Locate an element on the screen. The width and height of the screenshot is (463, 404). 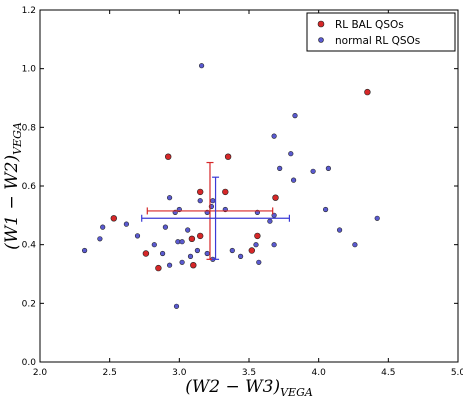
legend-box is located at coordinates (381, 32).